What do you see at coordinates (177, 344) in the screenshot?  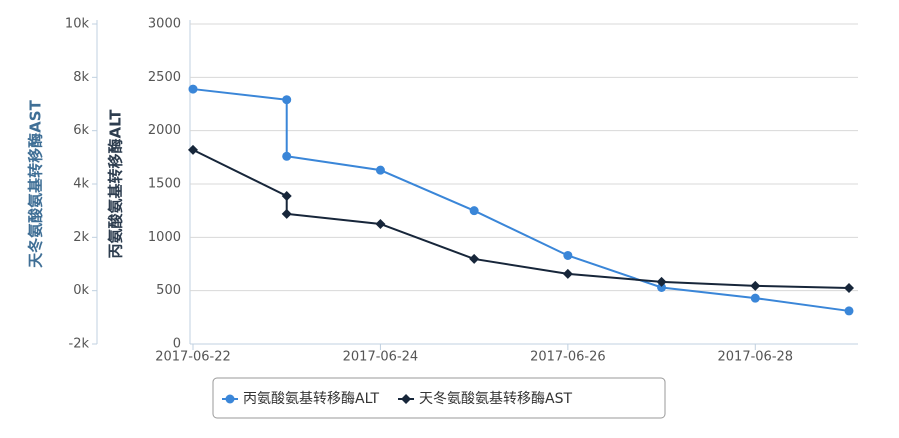 I see `y-tick-label: 0` at bounding box center [177, 344].